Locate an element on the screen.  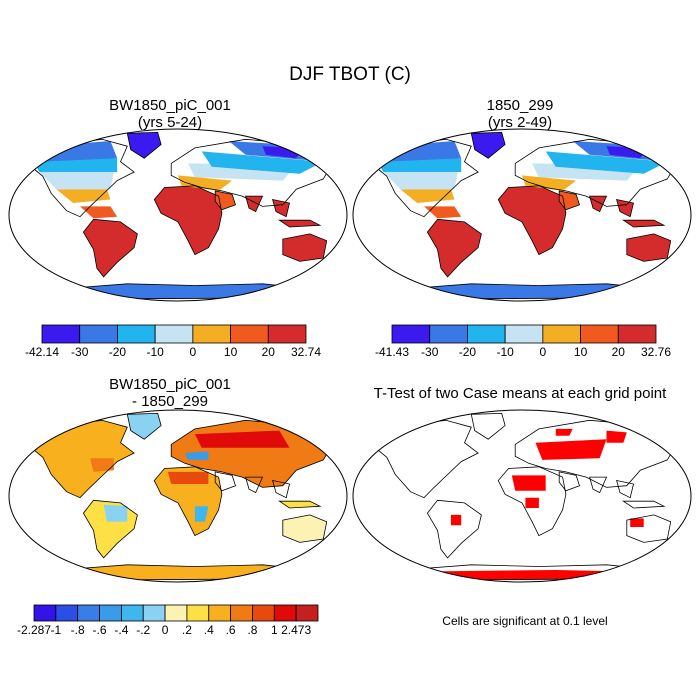
coastline-africa is located at coordinates (532, 501).